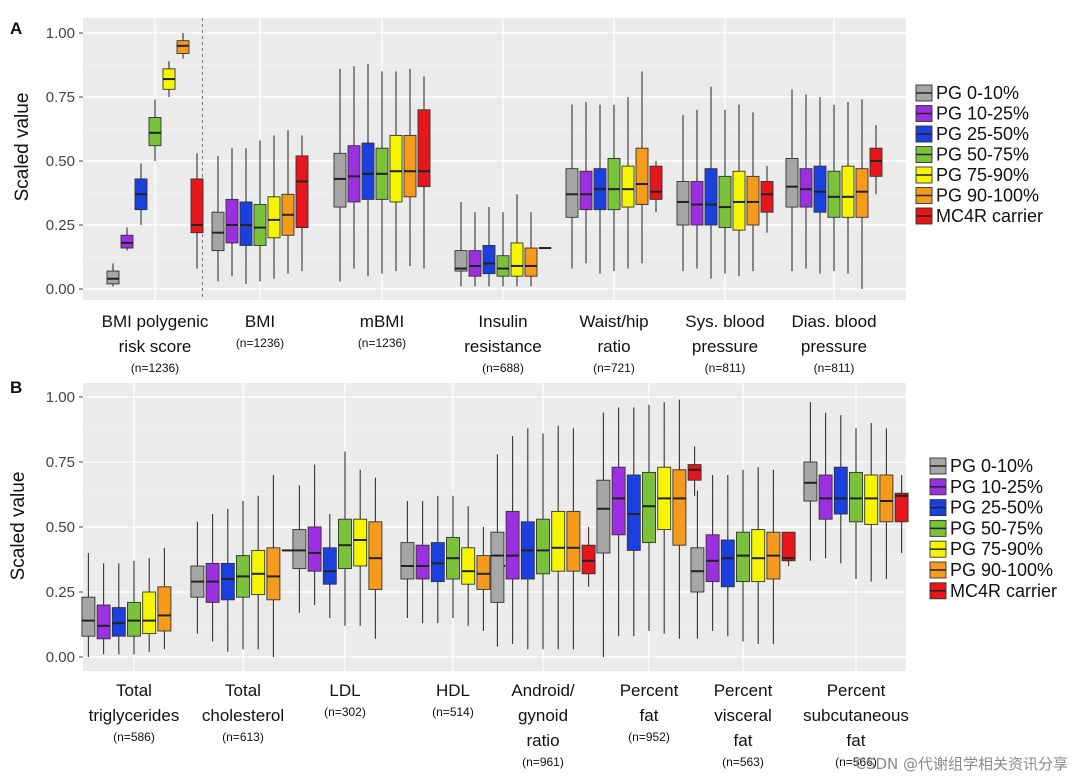 The height and width of the screenshot is (780, 1080). I want to click on x-category-label: visceral, so click(743, 715).